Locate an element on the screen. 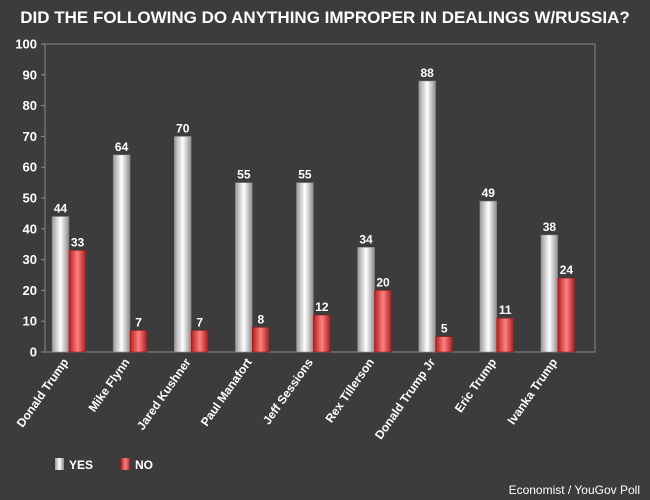 This screenshot has height=500, width=650. legend-swatch-yes is located at coordinates (59, 464).